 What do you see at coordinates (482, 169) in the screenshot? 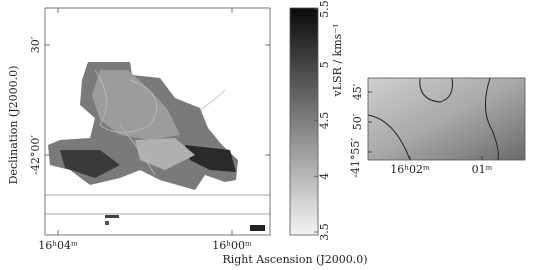
I see `x-tick-label: 01ᵐ` at bounding box center [482, 169].